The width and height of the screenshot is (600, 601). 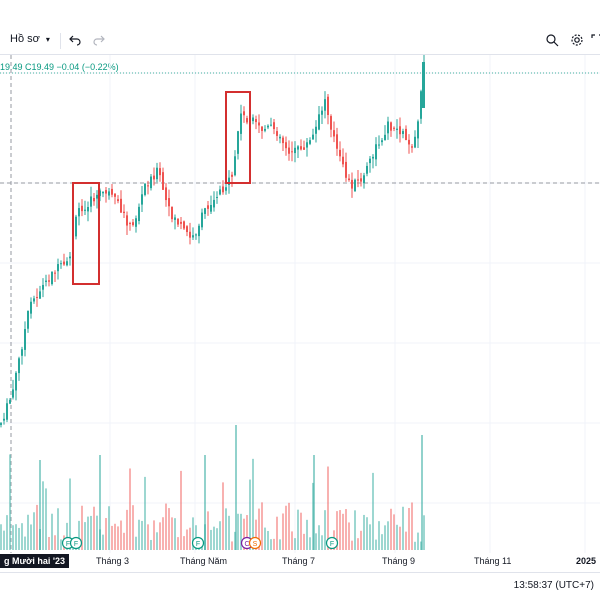 What do you see at coordinates (300, 14) in the screenshot?
I see `window-top-bar` at bounding box center [300, 14].